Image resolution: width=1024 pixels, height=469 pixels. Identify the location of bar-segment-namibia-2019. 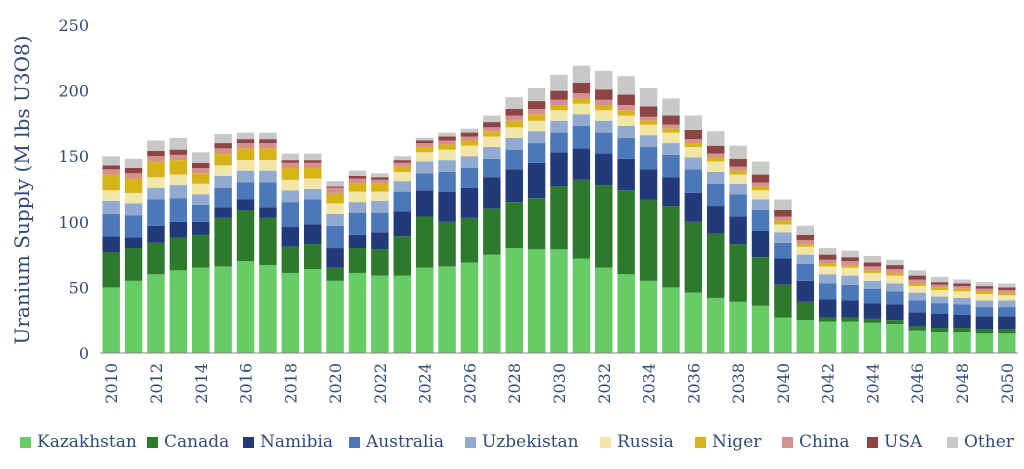
(312, 234).